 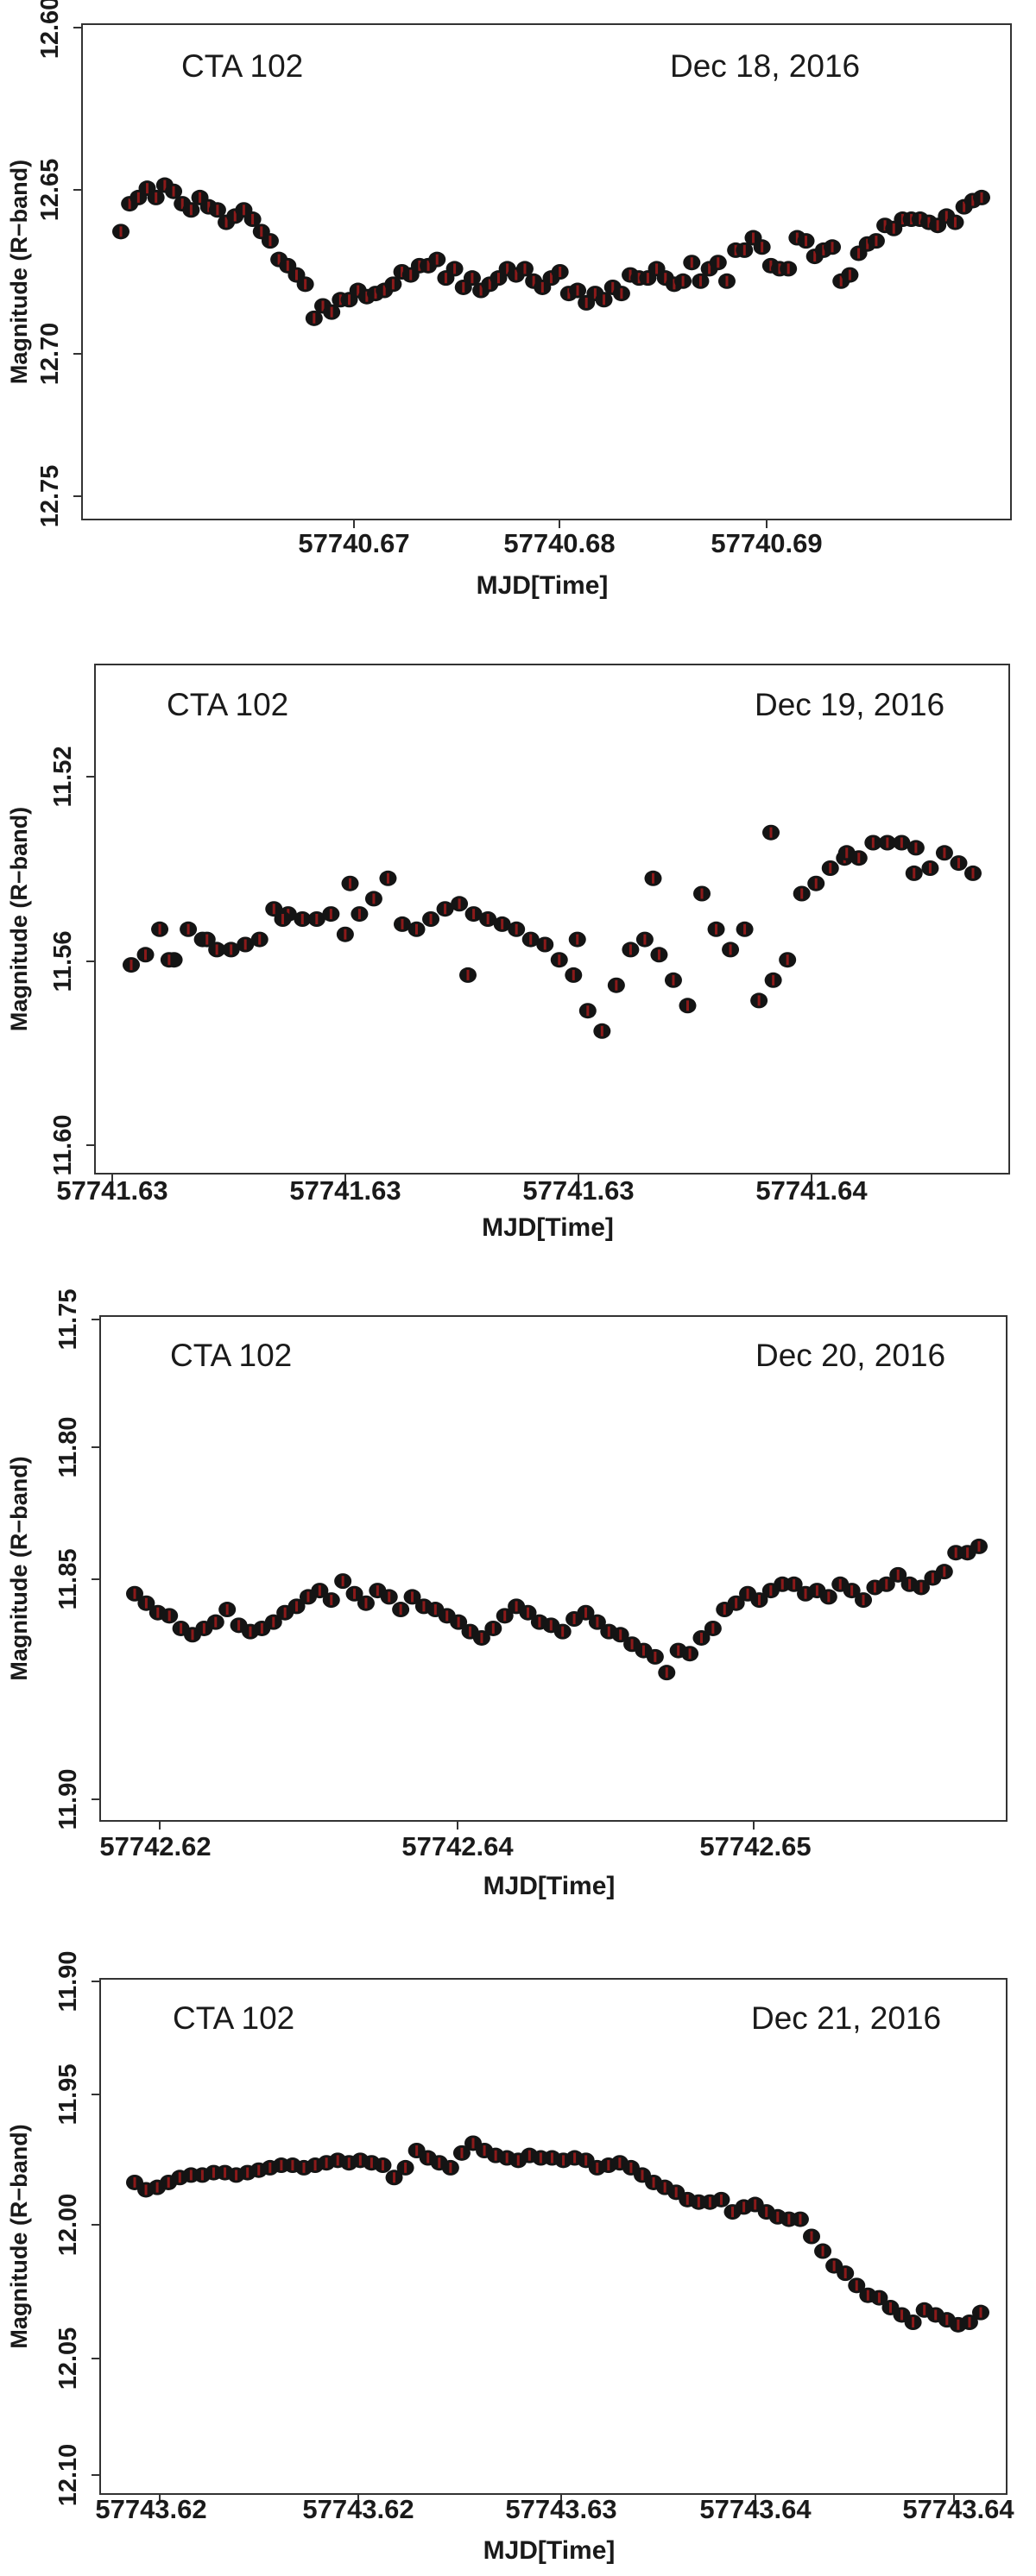 What do you see at coordinates (68, 2475) in the screenshot?
I see `y-tick-label: 12.10` at bounding box center [68, 2475].